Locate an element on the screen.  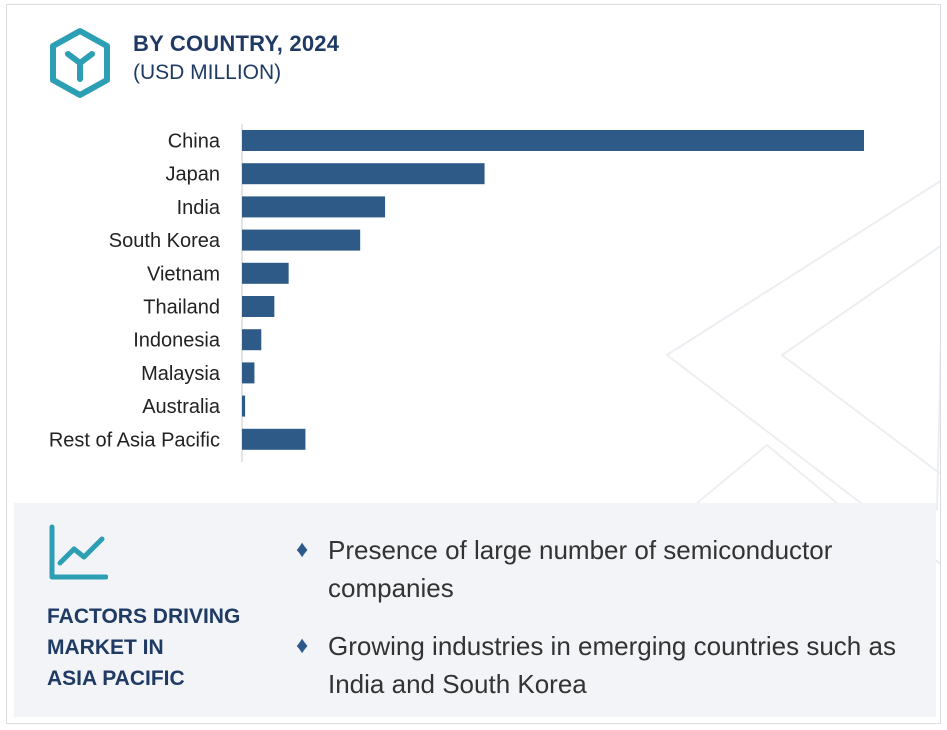
category-label: Indonesia is located at coordinates (177, 341).